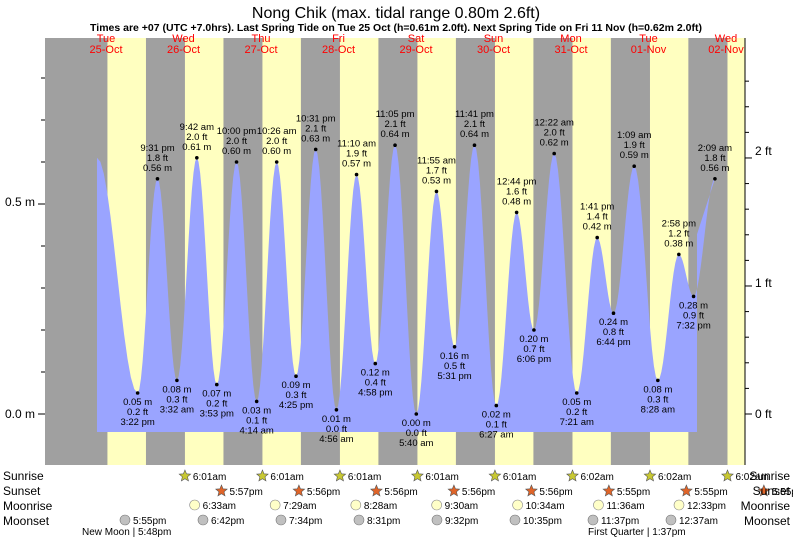 This screenshot has width=793, height=539. What do you see at coordinates (763, 414) in the screenshot?
I see `y-right-tick-label-0ft: 0 ft` at bounding box center [763, 414].